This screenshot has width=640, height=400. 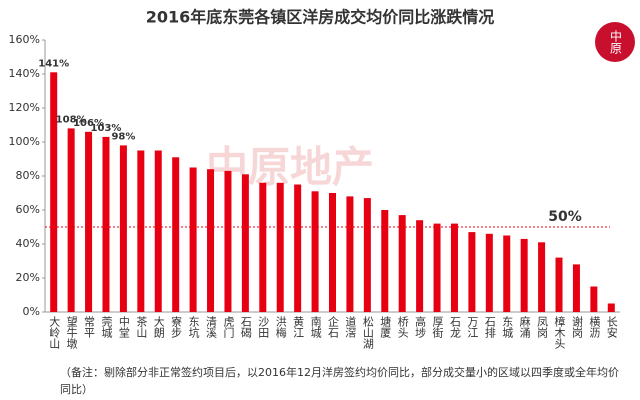 What do you see at coordinates (228, 327) in the screenshot?
I see `x-tick-label: 虎门` at bounding box center [228, 327].